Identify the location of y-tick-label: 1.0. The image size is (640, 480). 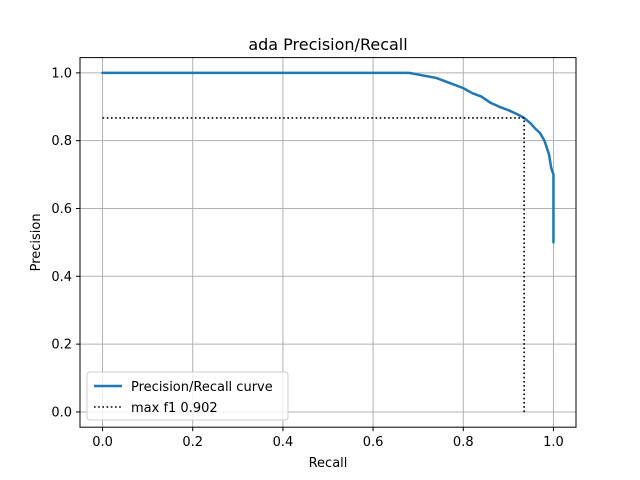
(61, 73).